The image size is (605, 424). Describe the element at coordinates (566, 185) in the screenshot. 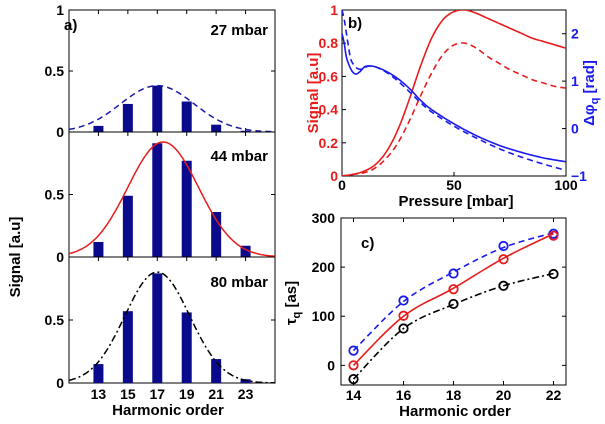

I see `x-tick-label: 100` at that location.